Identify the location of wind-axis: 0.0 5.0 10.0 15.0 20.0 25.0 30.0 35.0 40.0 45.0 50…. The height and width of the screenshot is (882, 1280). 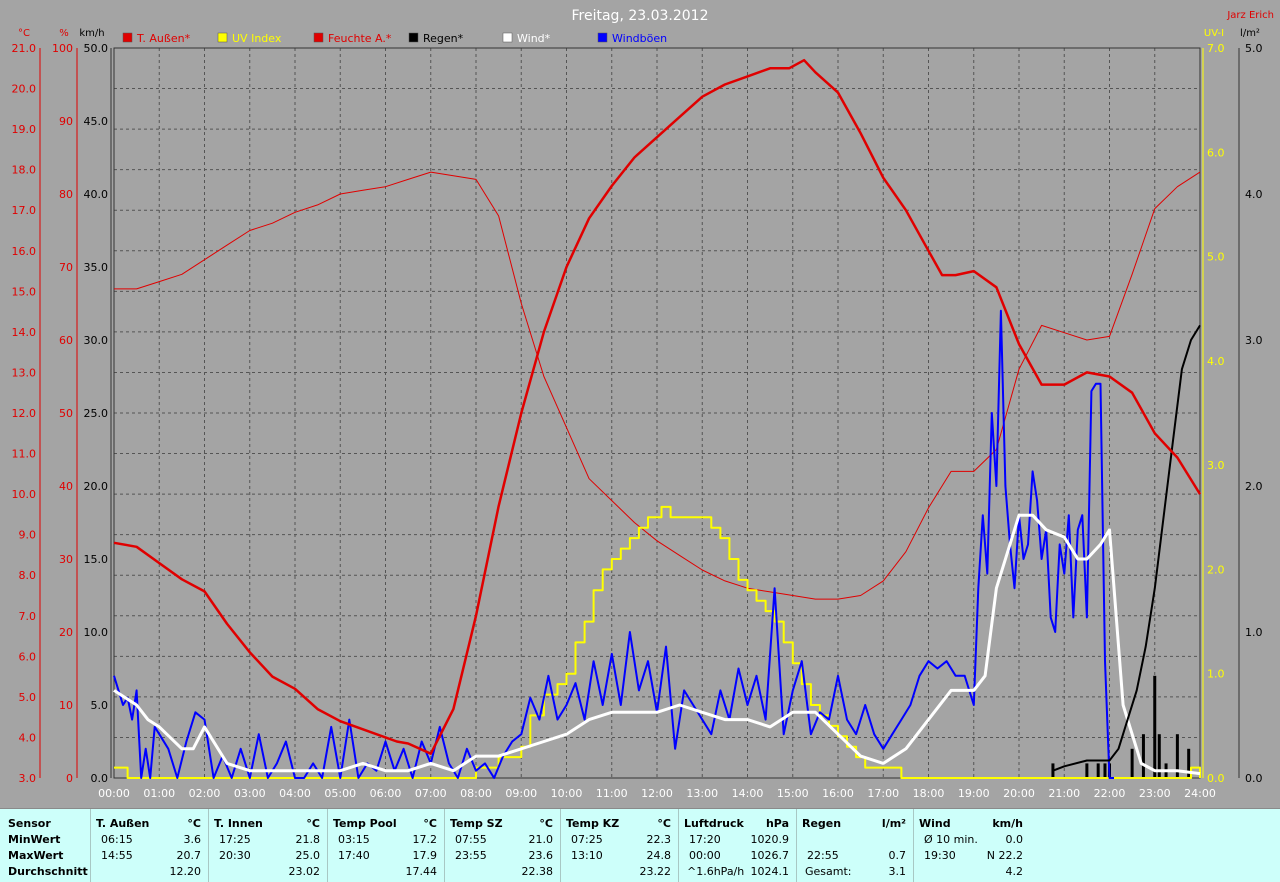
(93, 406).